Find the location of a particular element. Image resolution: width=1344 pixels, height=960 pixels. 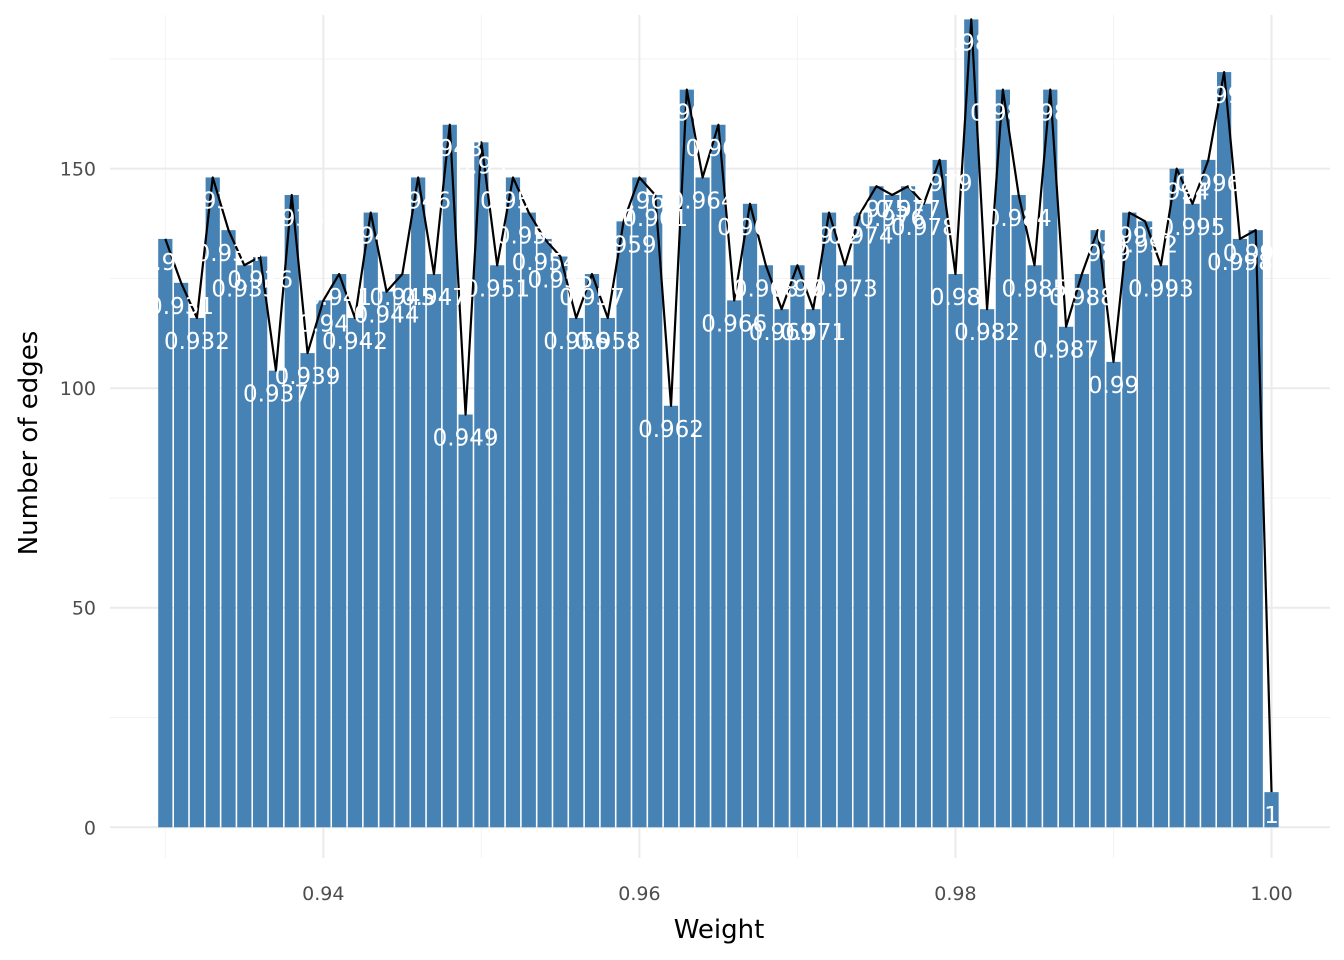

bar-label: 0.934 is located at coordinates (229, 254).